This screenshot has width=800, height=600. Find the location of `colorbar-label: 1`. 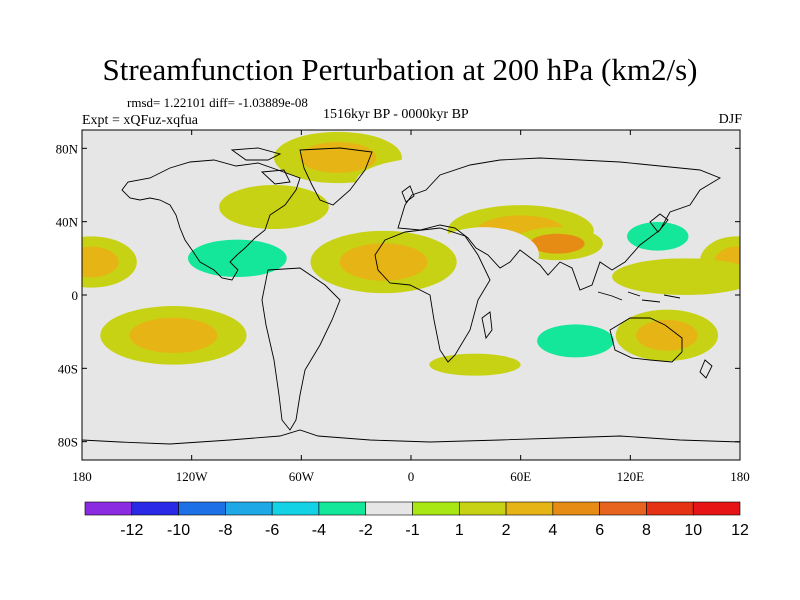

colorbar-label: 1 is located at coordinates (459, 530).